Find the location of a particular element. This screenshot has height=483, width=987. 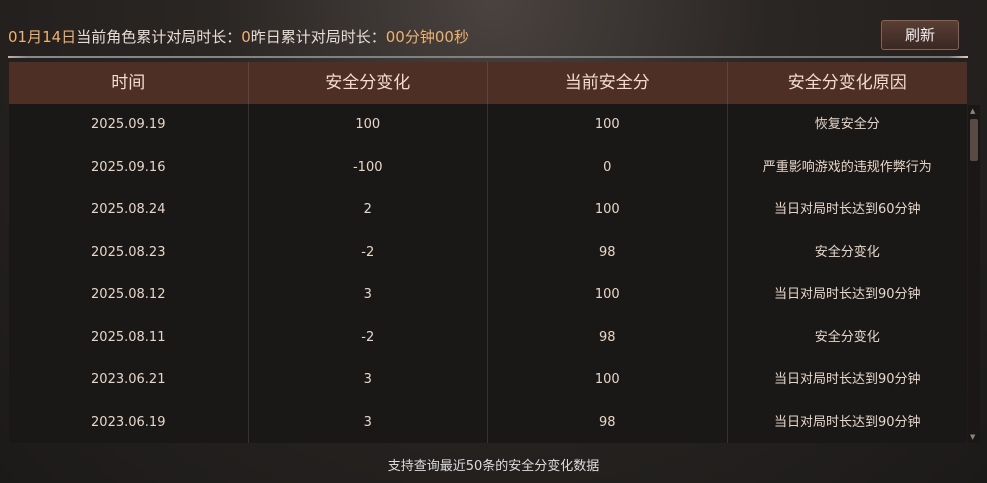

scrollbar: ▲ ▼ is located at coordinates (974, 274).